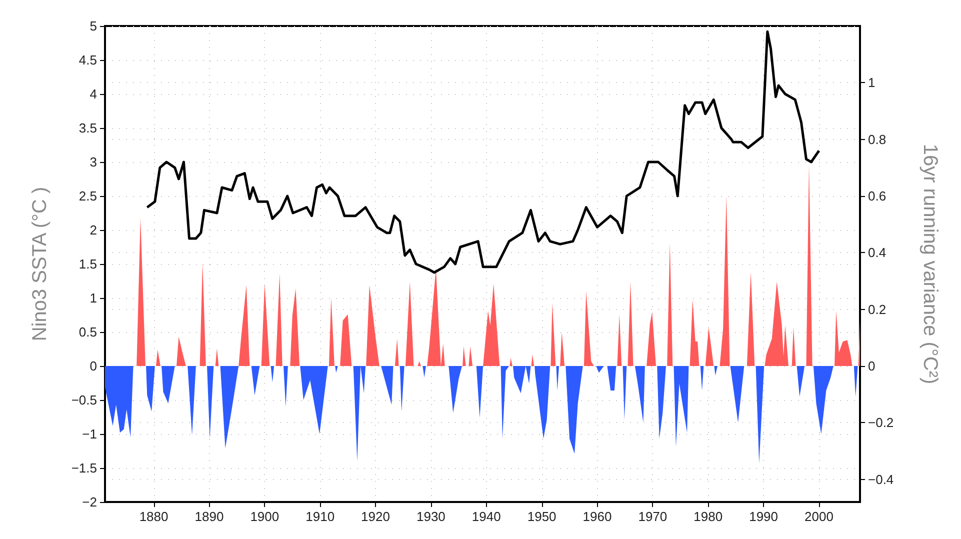 This screenshot has width=961, height=539. What do you see at coordinates (93, 298) in the screenshot?
I see `y-tick-label: 1` at bounding box center [93, 298].